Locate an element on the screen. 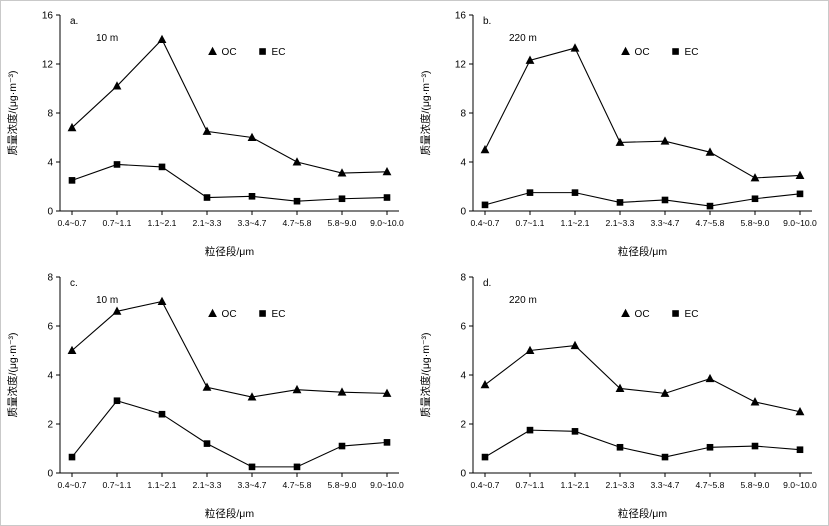 This screenshot has width=829, height=526. legend-oc-marker is located at coordinates (626, 312).